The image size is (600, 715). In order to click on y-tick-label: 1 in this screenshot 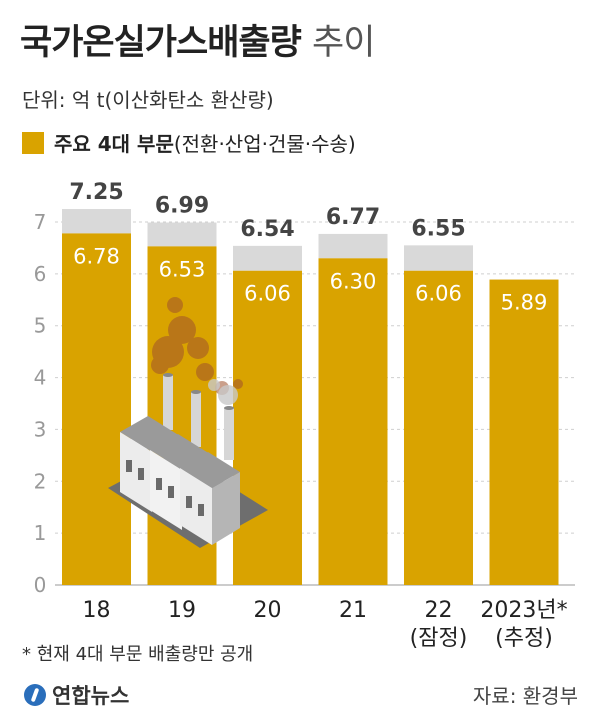, I will do `click(40, 533)`.